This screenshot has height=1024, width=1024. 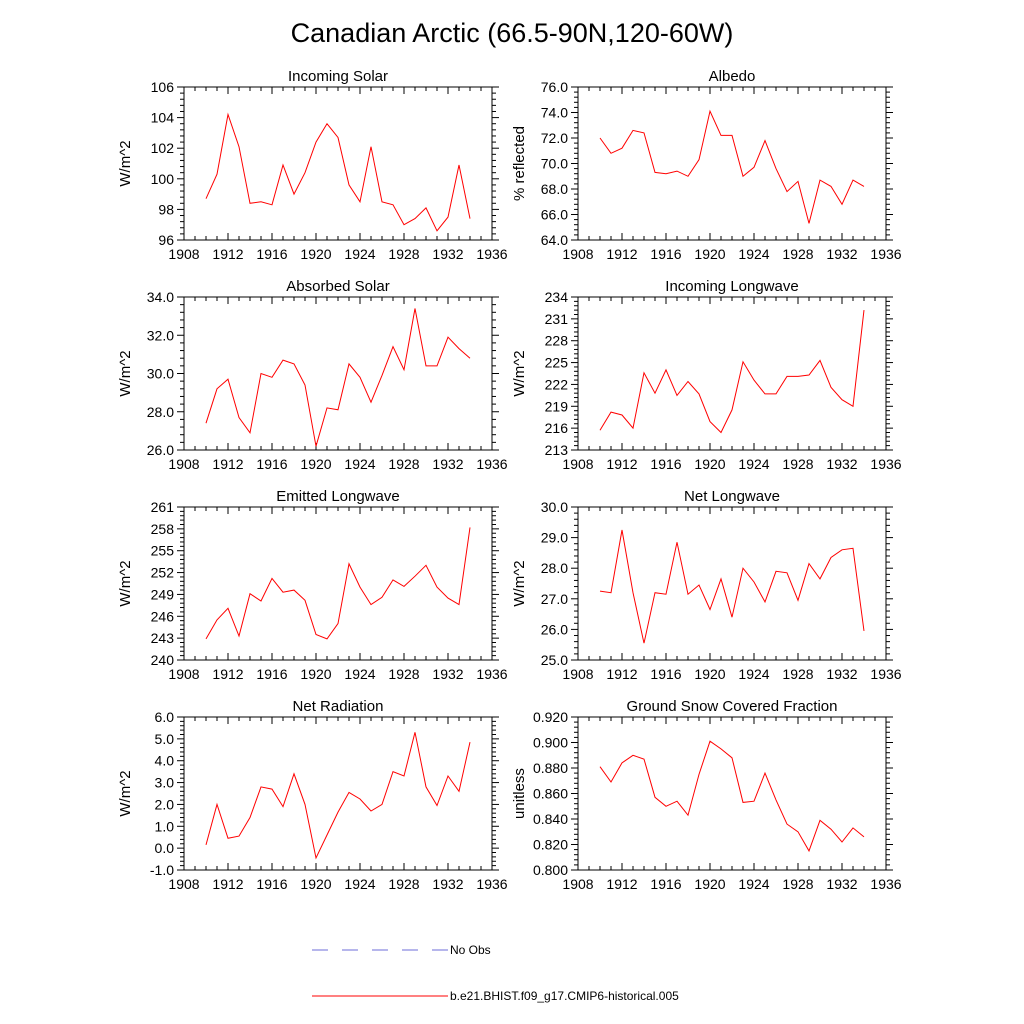 What do you see at coordinates (162, 870) in the screenshot?
I see `y-tick-label: -1.0` at bounding box center [162, 870].